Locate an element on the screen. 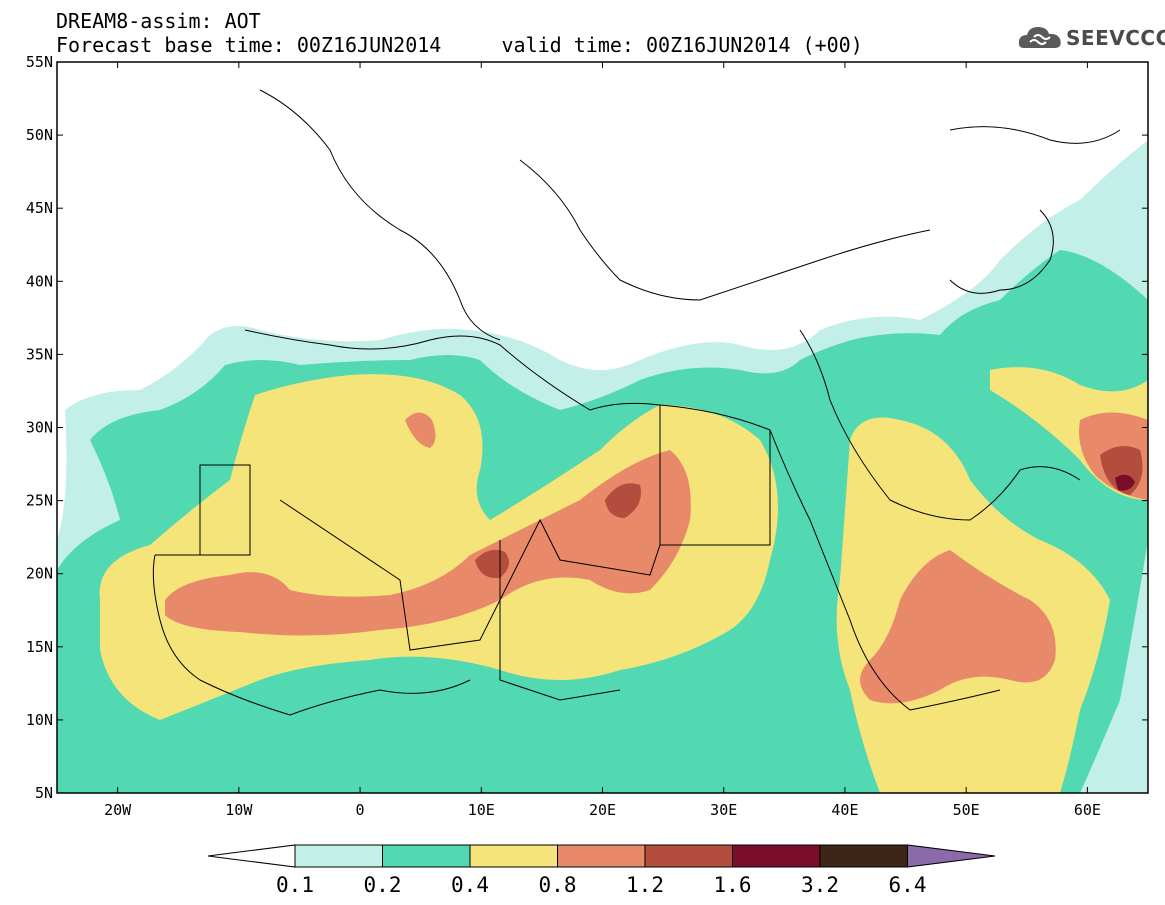 This screenshot has height=905, width=1165. lon-label: 20E is located at coordinates (602, 810).